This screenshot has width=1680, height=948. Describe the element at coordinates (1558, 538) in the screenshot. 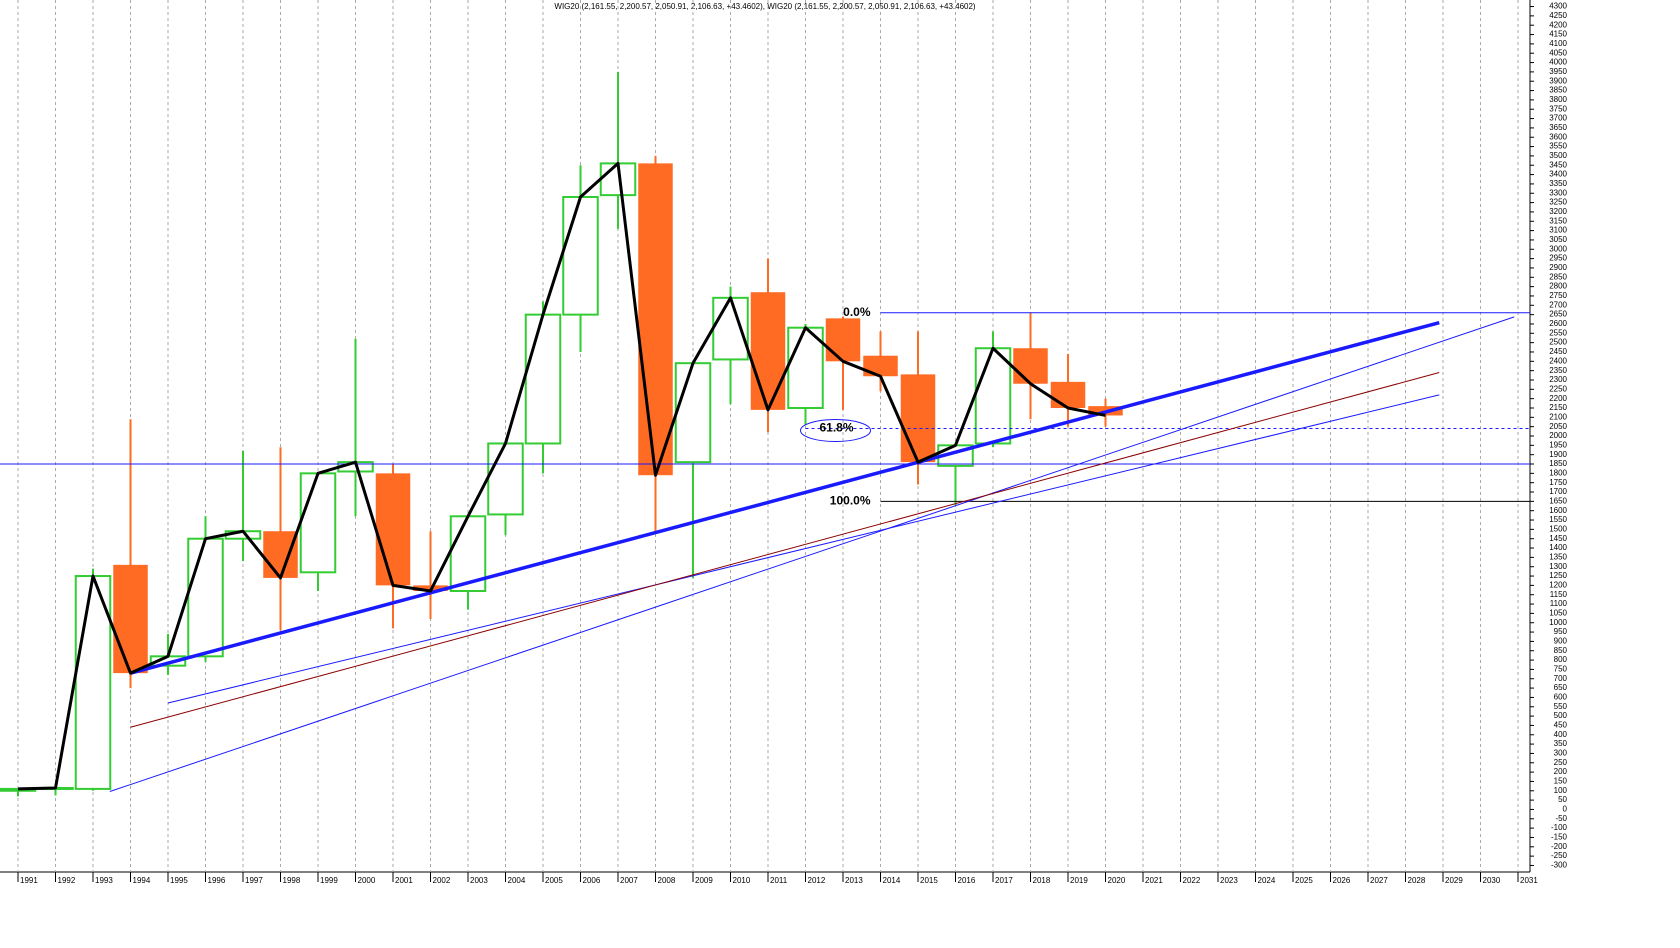

I see `y-tick-label: 1450` at that location.